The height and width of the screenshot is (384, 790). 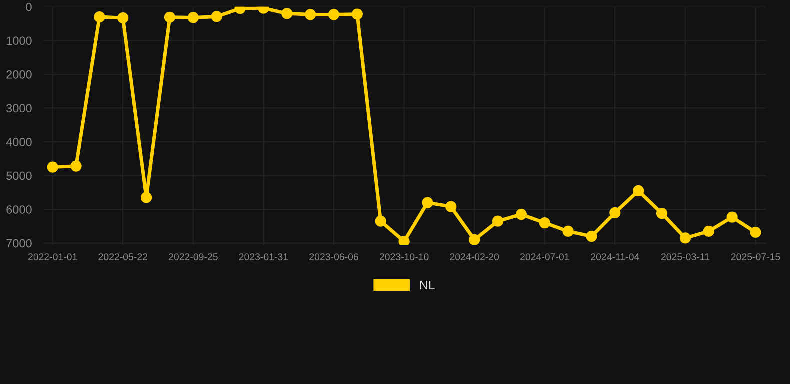 What do you see at coordinates (615, 257) in the screenshot?
I see `x-tick-label: 2024-11-04` at bounding box center [615, 257].